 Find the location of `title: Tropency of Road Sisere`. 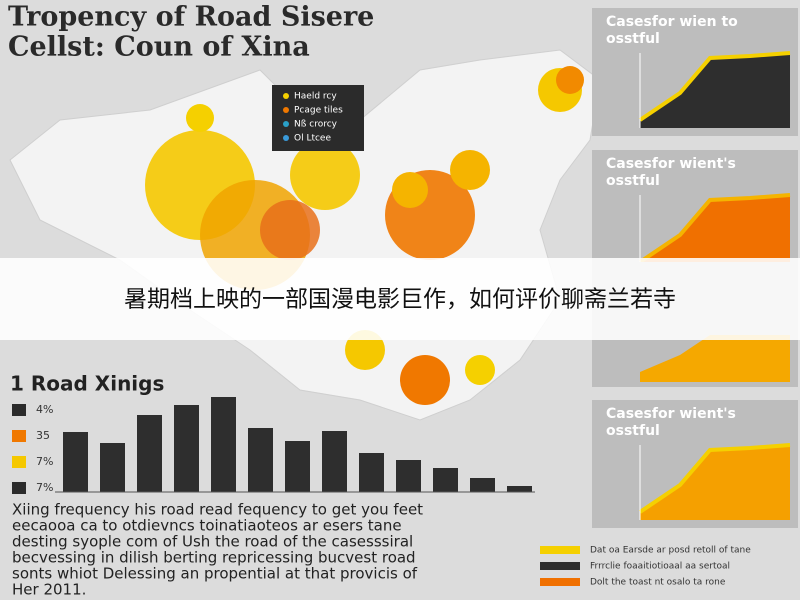

title: Tropency of Road Sisere is located at coordinates (191, 17).